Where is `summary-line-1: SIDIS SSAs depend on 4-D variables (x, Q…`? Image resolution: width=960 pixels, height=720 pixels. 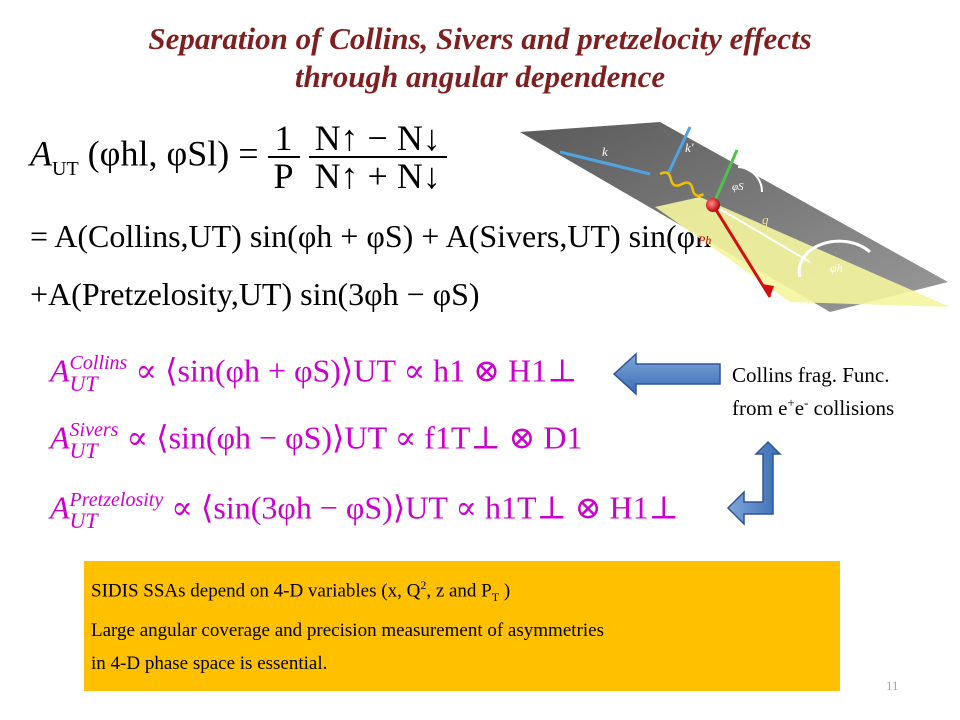 summary-line-1: SIDIS SSAs depend on 4-D variables (x, Q… is located at coordinates (301, 591).